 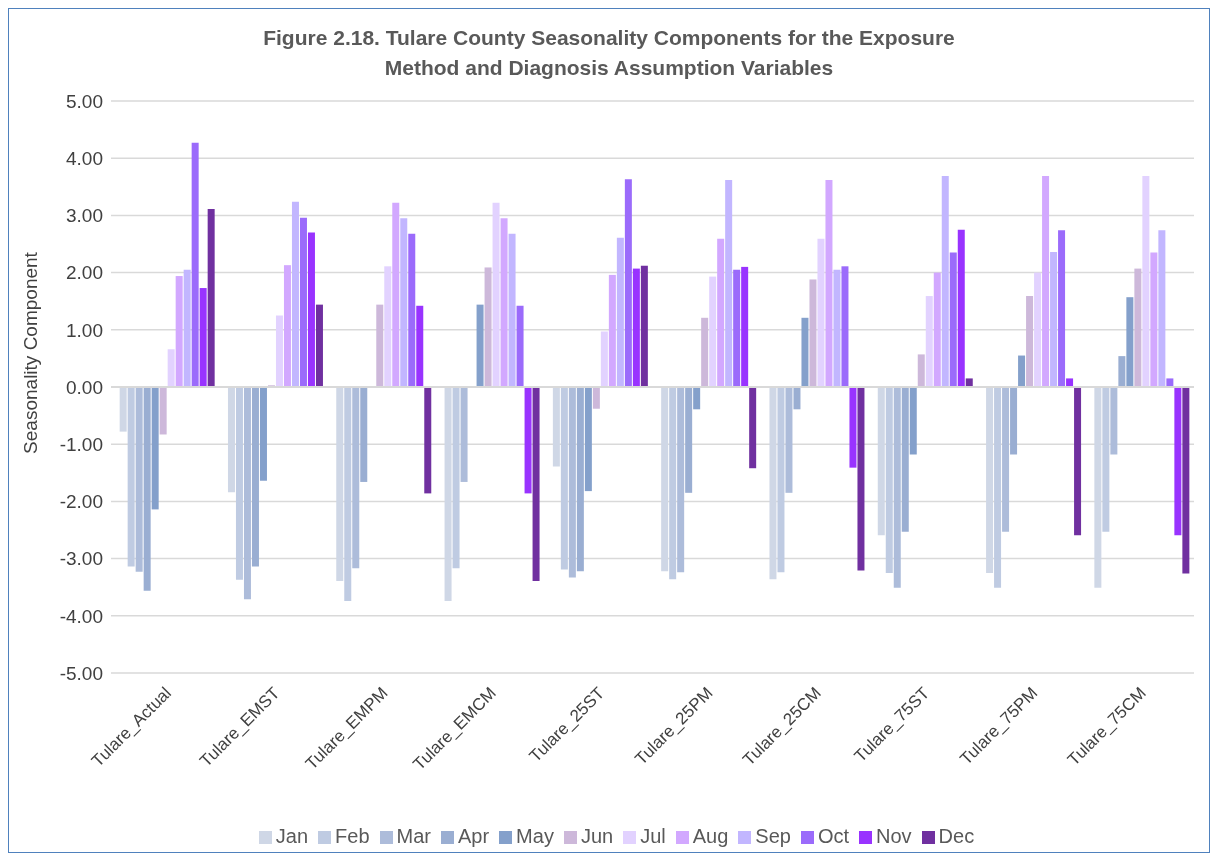 What do you see at coordinates (292, 836) in the screenshot?
I see `legend-label: Jan` at bounding box center [292, 836].